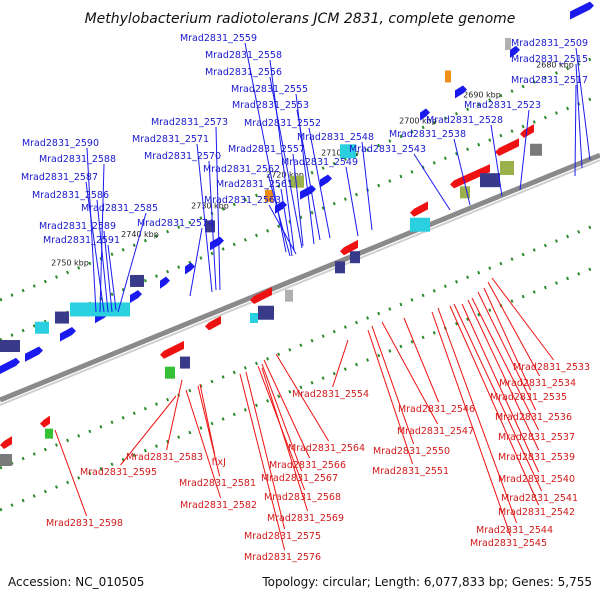 The height and width of the screenshot is (600, 600). What do you see at coordinates (299, 478) in the screenshot?
I see `lower-gene-label: Mrad2831_2567` at bounding box center [299, 478].